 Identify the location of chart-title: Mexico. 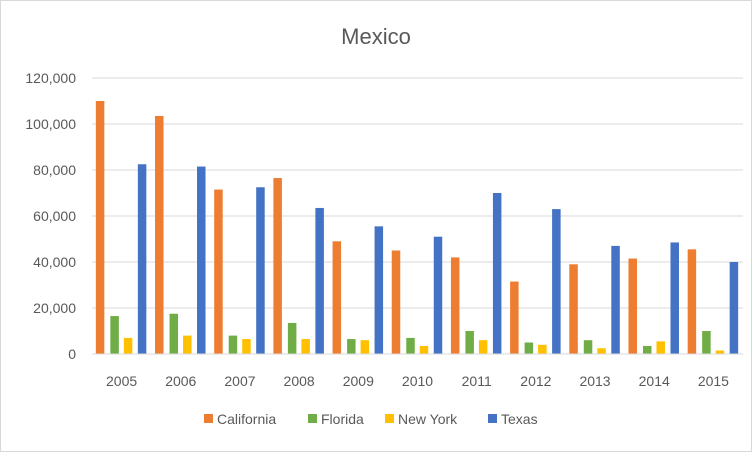
(376, 36).